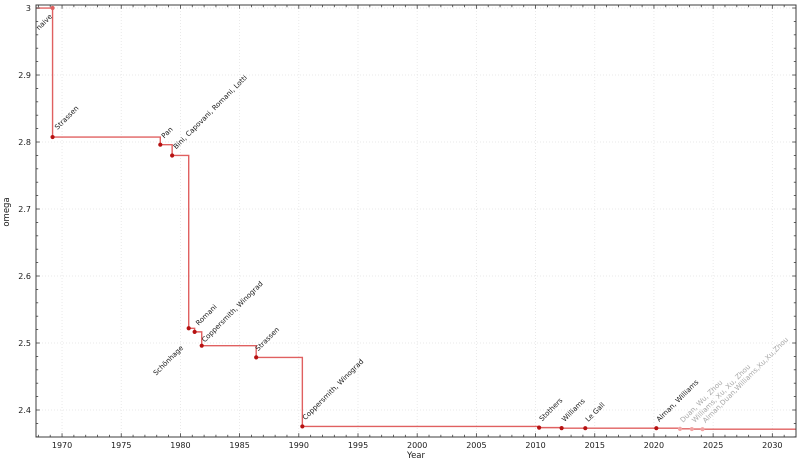  Describe the element at coordinates (167, 133) in the screenshot. I see `point-label: Pan` at that location.